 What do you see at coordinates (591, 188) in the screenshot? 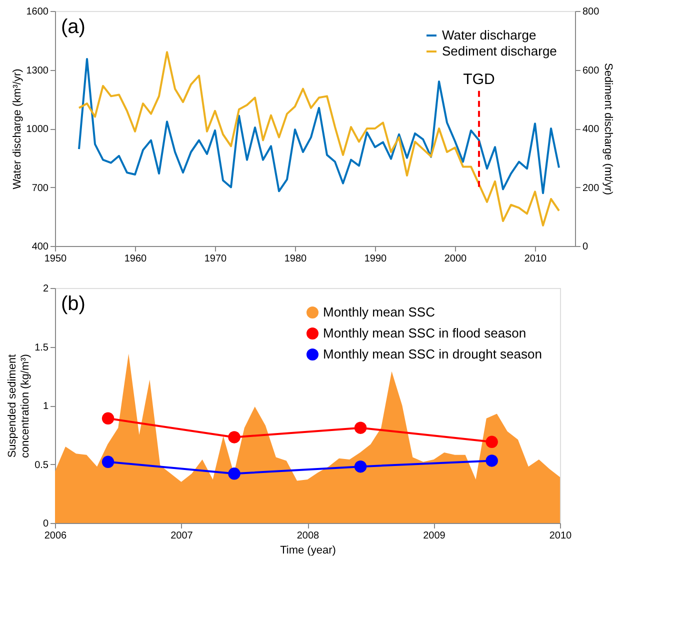
I see `y2-tick-label: 200` at bounding box center [591, 188].